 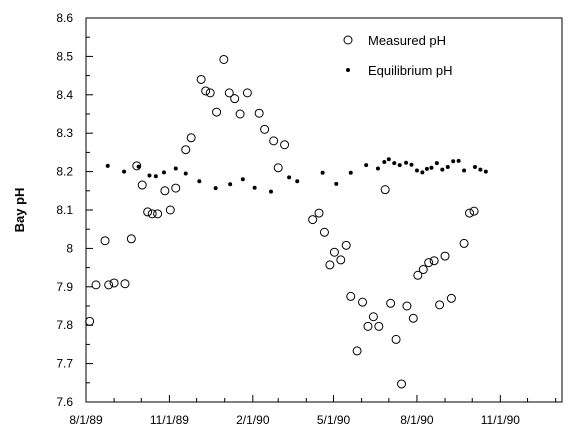 I want to click on x-tick-label: 2/1/90, so click(x=253, y=420).